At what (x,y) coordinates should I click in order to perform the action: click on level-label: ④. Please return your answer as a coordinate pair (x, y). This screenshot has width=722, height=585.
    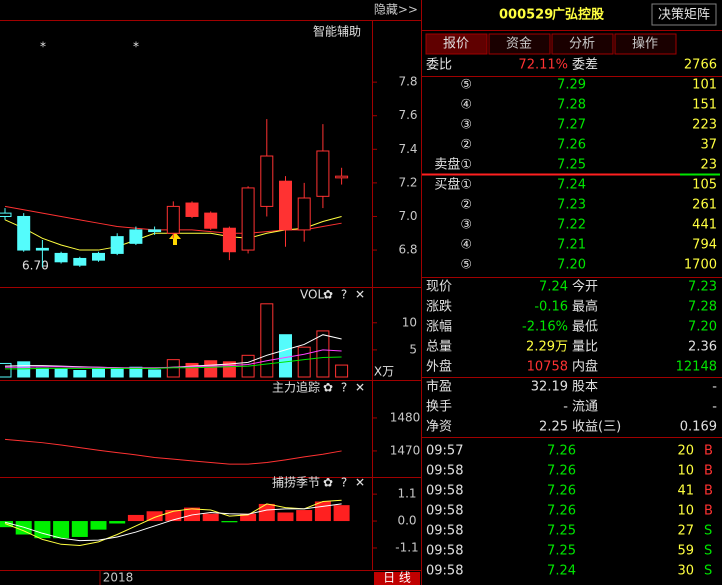
    Looking at the image, I should click on (466, 105).